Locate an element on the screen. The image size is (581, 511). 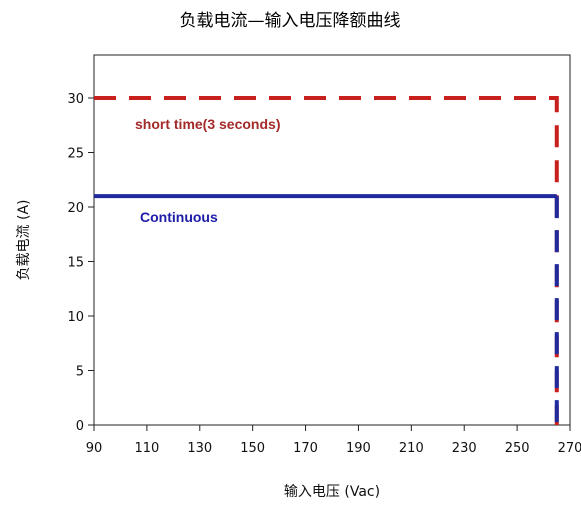
y-tick-label: 25 is located at coordinates (75, 154).